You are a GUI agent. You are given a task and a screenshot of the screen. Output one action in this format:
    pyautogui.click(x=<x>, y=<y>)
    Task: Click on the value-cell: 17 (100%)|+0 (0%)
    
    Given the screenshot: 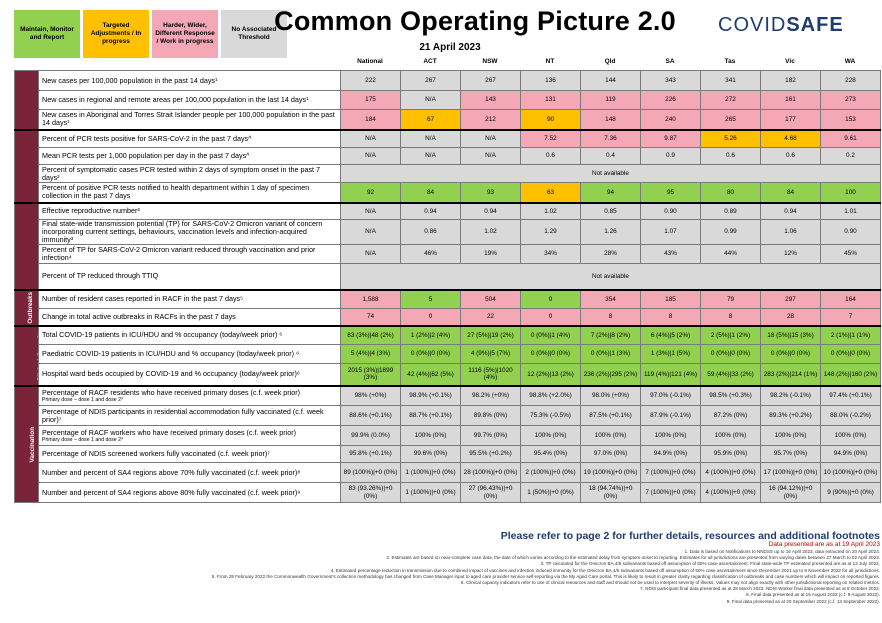 What is the action you would take?
    pyautogui.click(x=790, y=472)
    